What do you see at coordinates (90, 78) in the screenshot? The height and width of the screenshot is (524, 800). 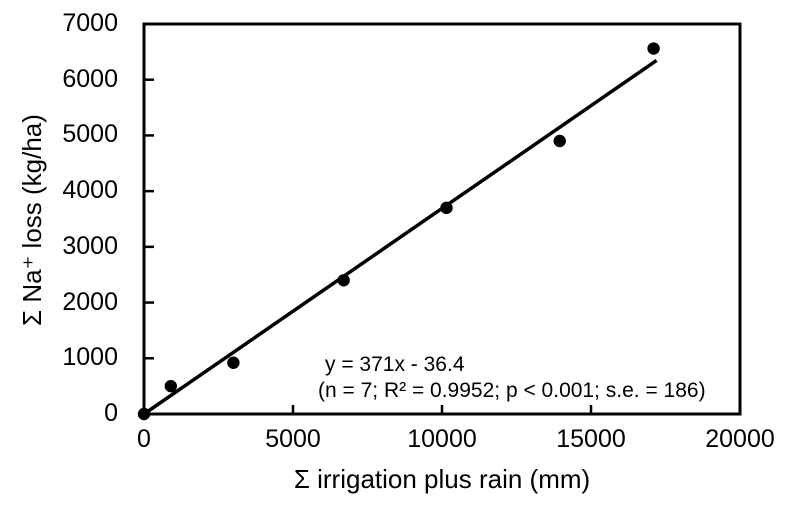 I see `y-tick-label: 6000` at bounding box center [90, 78].